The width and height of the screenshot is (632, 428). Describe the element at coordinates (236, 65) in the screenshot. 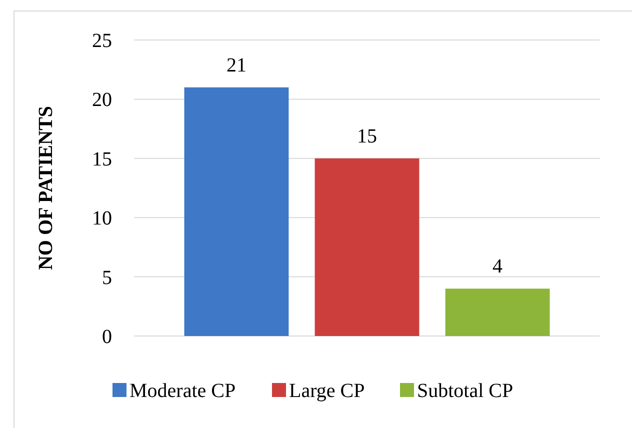

I see `data-label: 21` at that location.